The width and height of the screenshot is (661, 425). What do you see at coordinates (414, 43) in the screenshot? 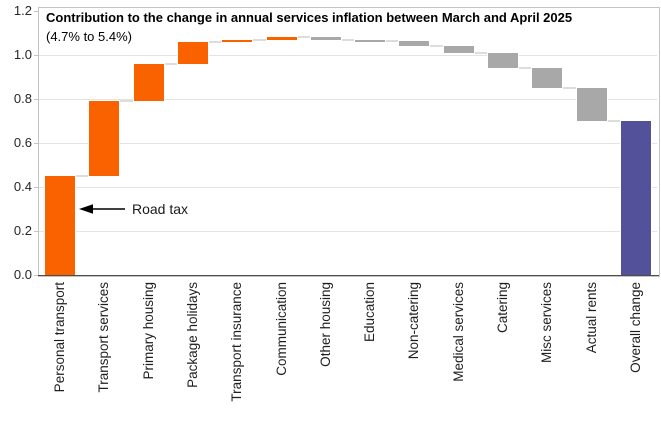
I see `bar-non-catering` at bounding box center [414, 43].